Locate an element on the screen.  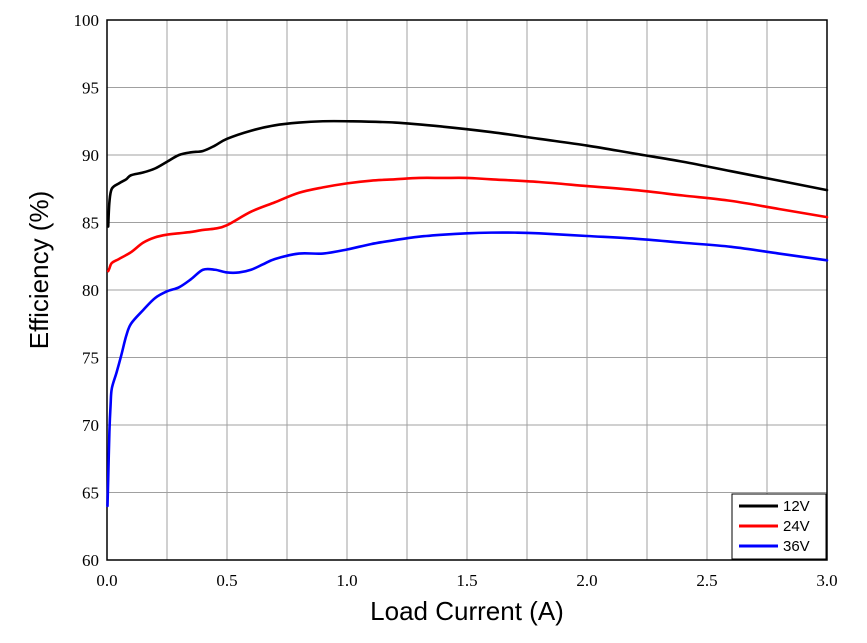
x-axis-title: Load Current (A) is located at coordinates (467, 611).